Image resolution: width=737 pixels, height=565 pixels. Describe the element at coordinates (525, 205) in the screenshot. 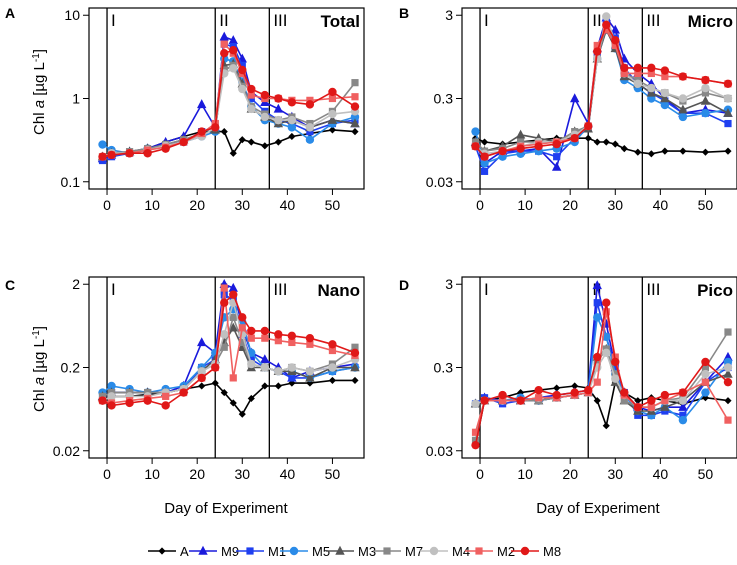

I see `x-tick-label: 10` at that location.